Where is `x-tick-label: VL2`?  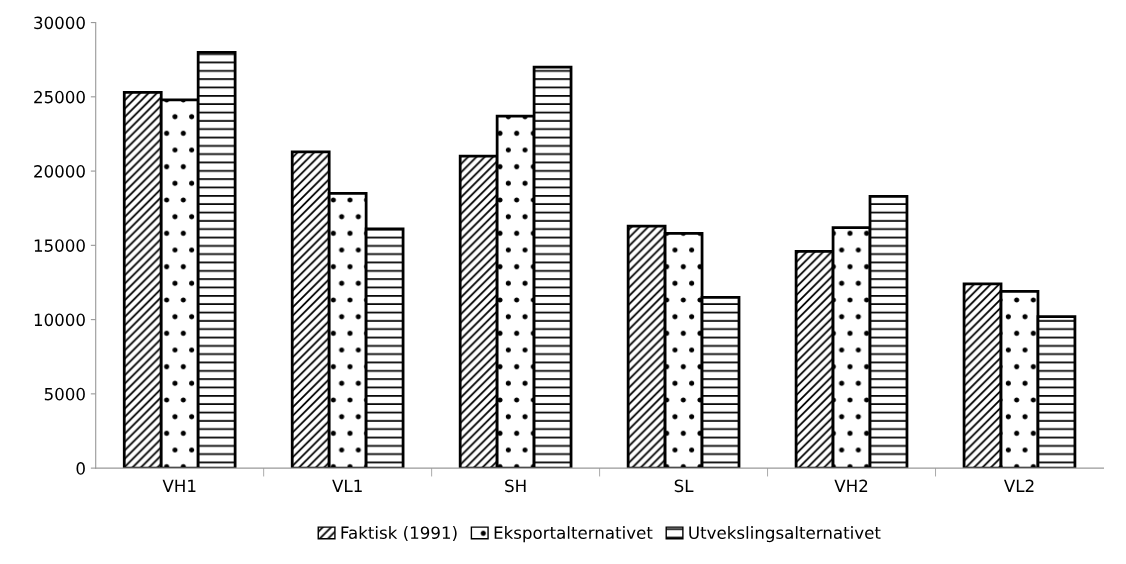
x-tick-label: VL2 is located at coordinates (1018, 485).